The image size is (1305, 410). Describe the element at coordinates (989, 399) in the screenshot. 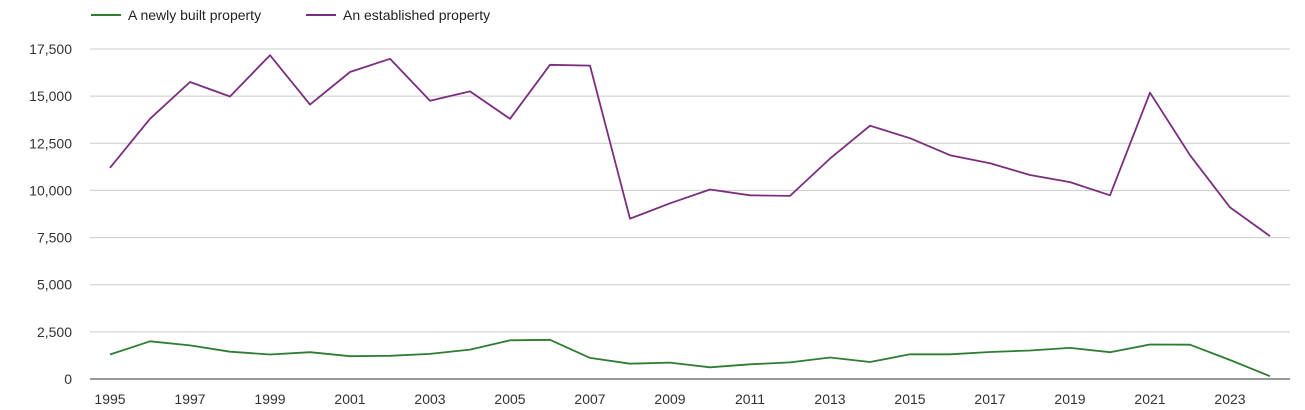

I see `x-tick-label: 2017` at that location.